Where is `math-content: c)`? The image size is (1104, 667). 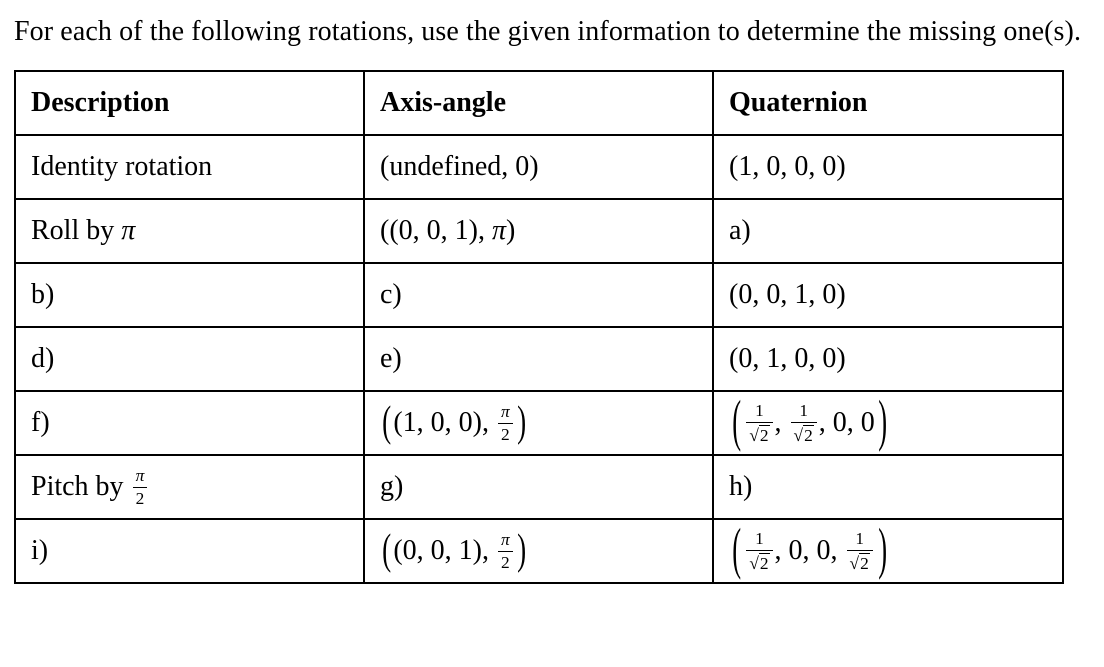
math-content: c) is located at coordinates (391, 295).